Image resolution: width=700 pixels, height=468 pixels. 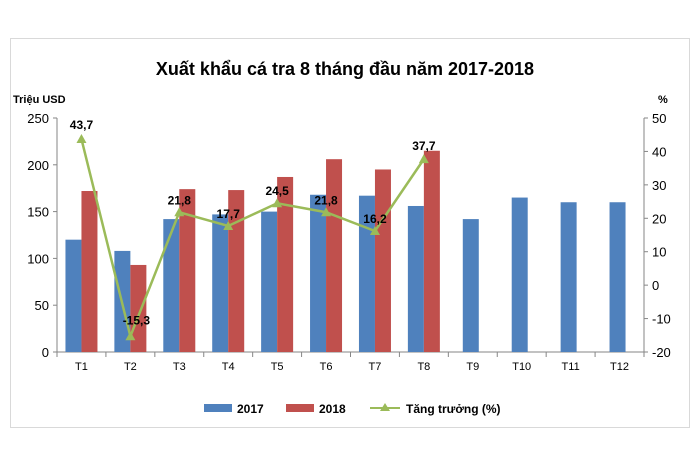 I want to click on y2-tick-label: 0, so click(x=655, y=285).